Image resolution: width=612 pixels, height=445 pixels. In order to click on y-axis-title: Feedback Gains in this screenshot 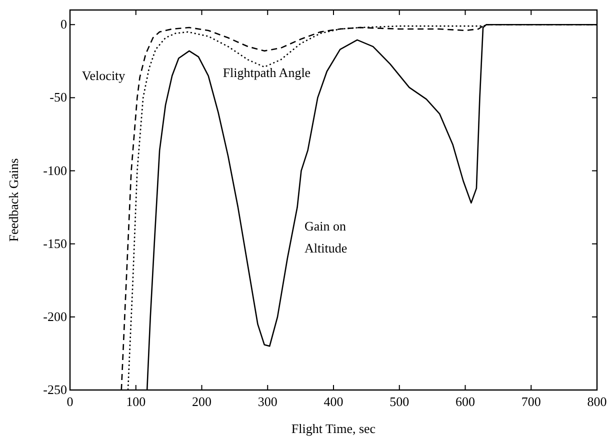, I will do `click(13, 200)`.